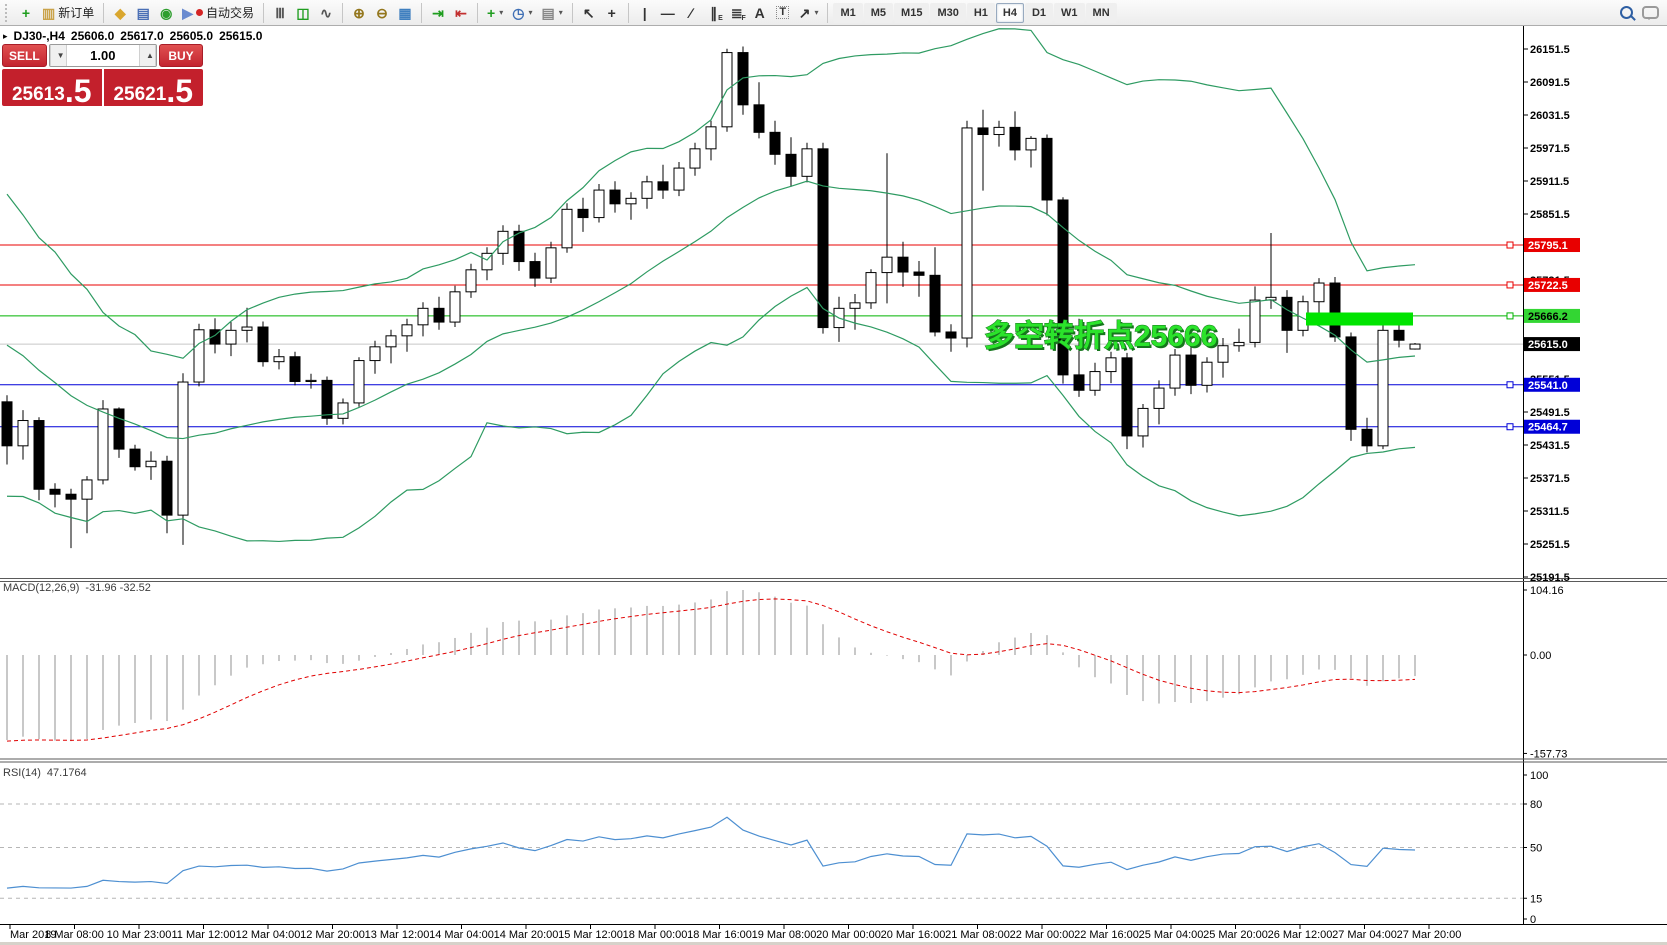 This screenshot has height=945, width=1667. Describe the element at coordinates (878, 12) in the screenshot. I see `timeframe-m5: M5` at that location.